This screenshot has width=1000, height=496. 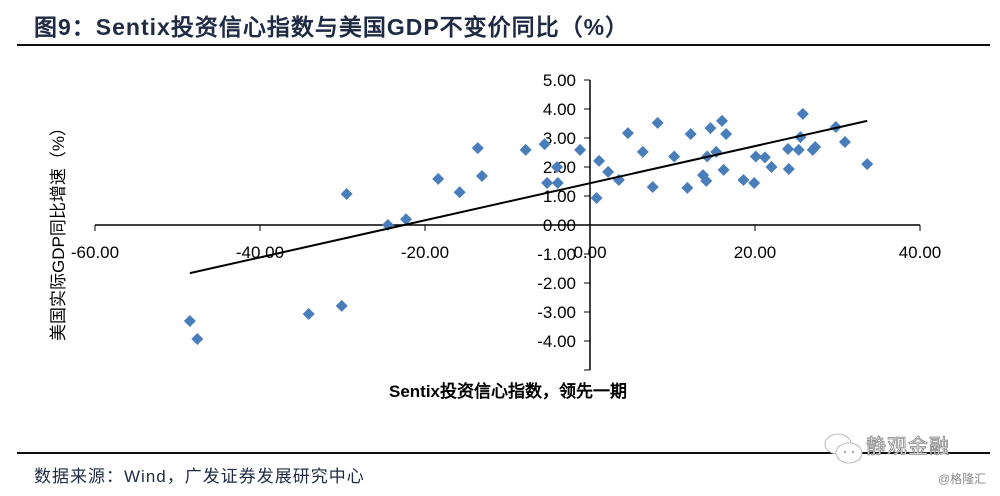 I want to click on y-tick-label: -3.00, so click(x=556, y=312).